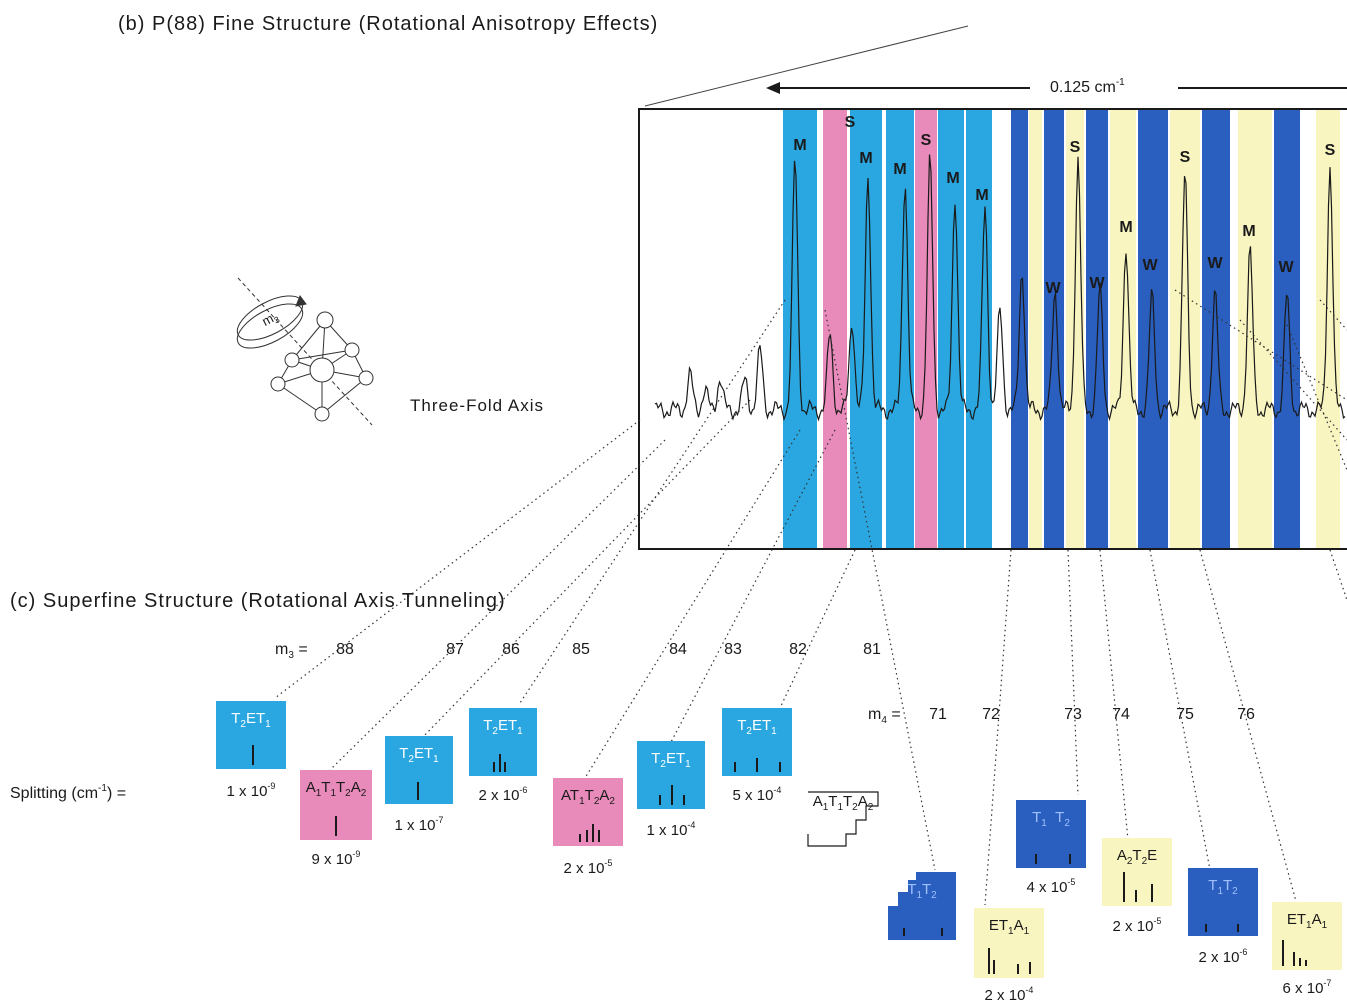  I want to click on m4-value: 75, so click(1185, 714).